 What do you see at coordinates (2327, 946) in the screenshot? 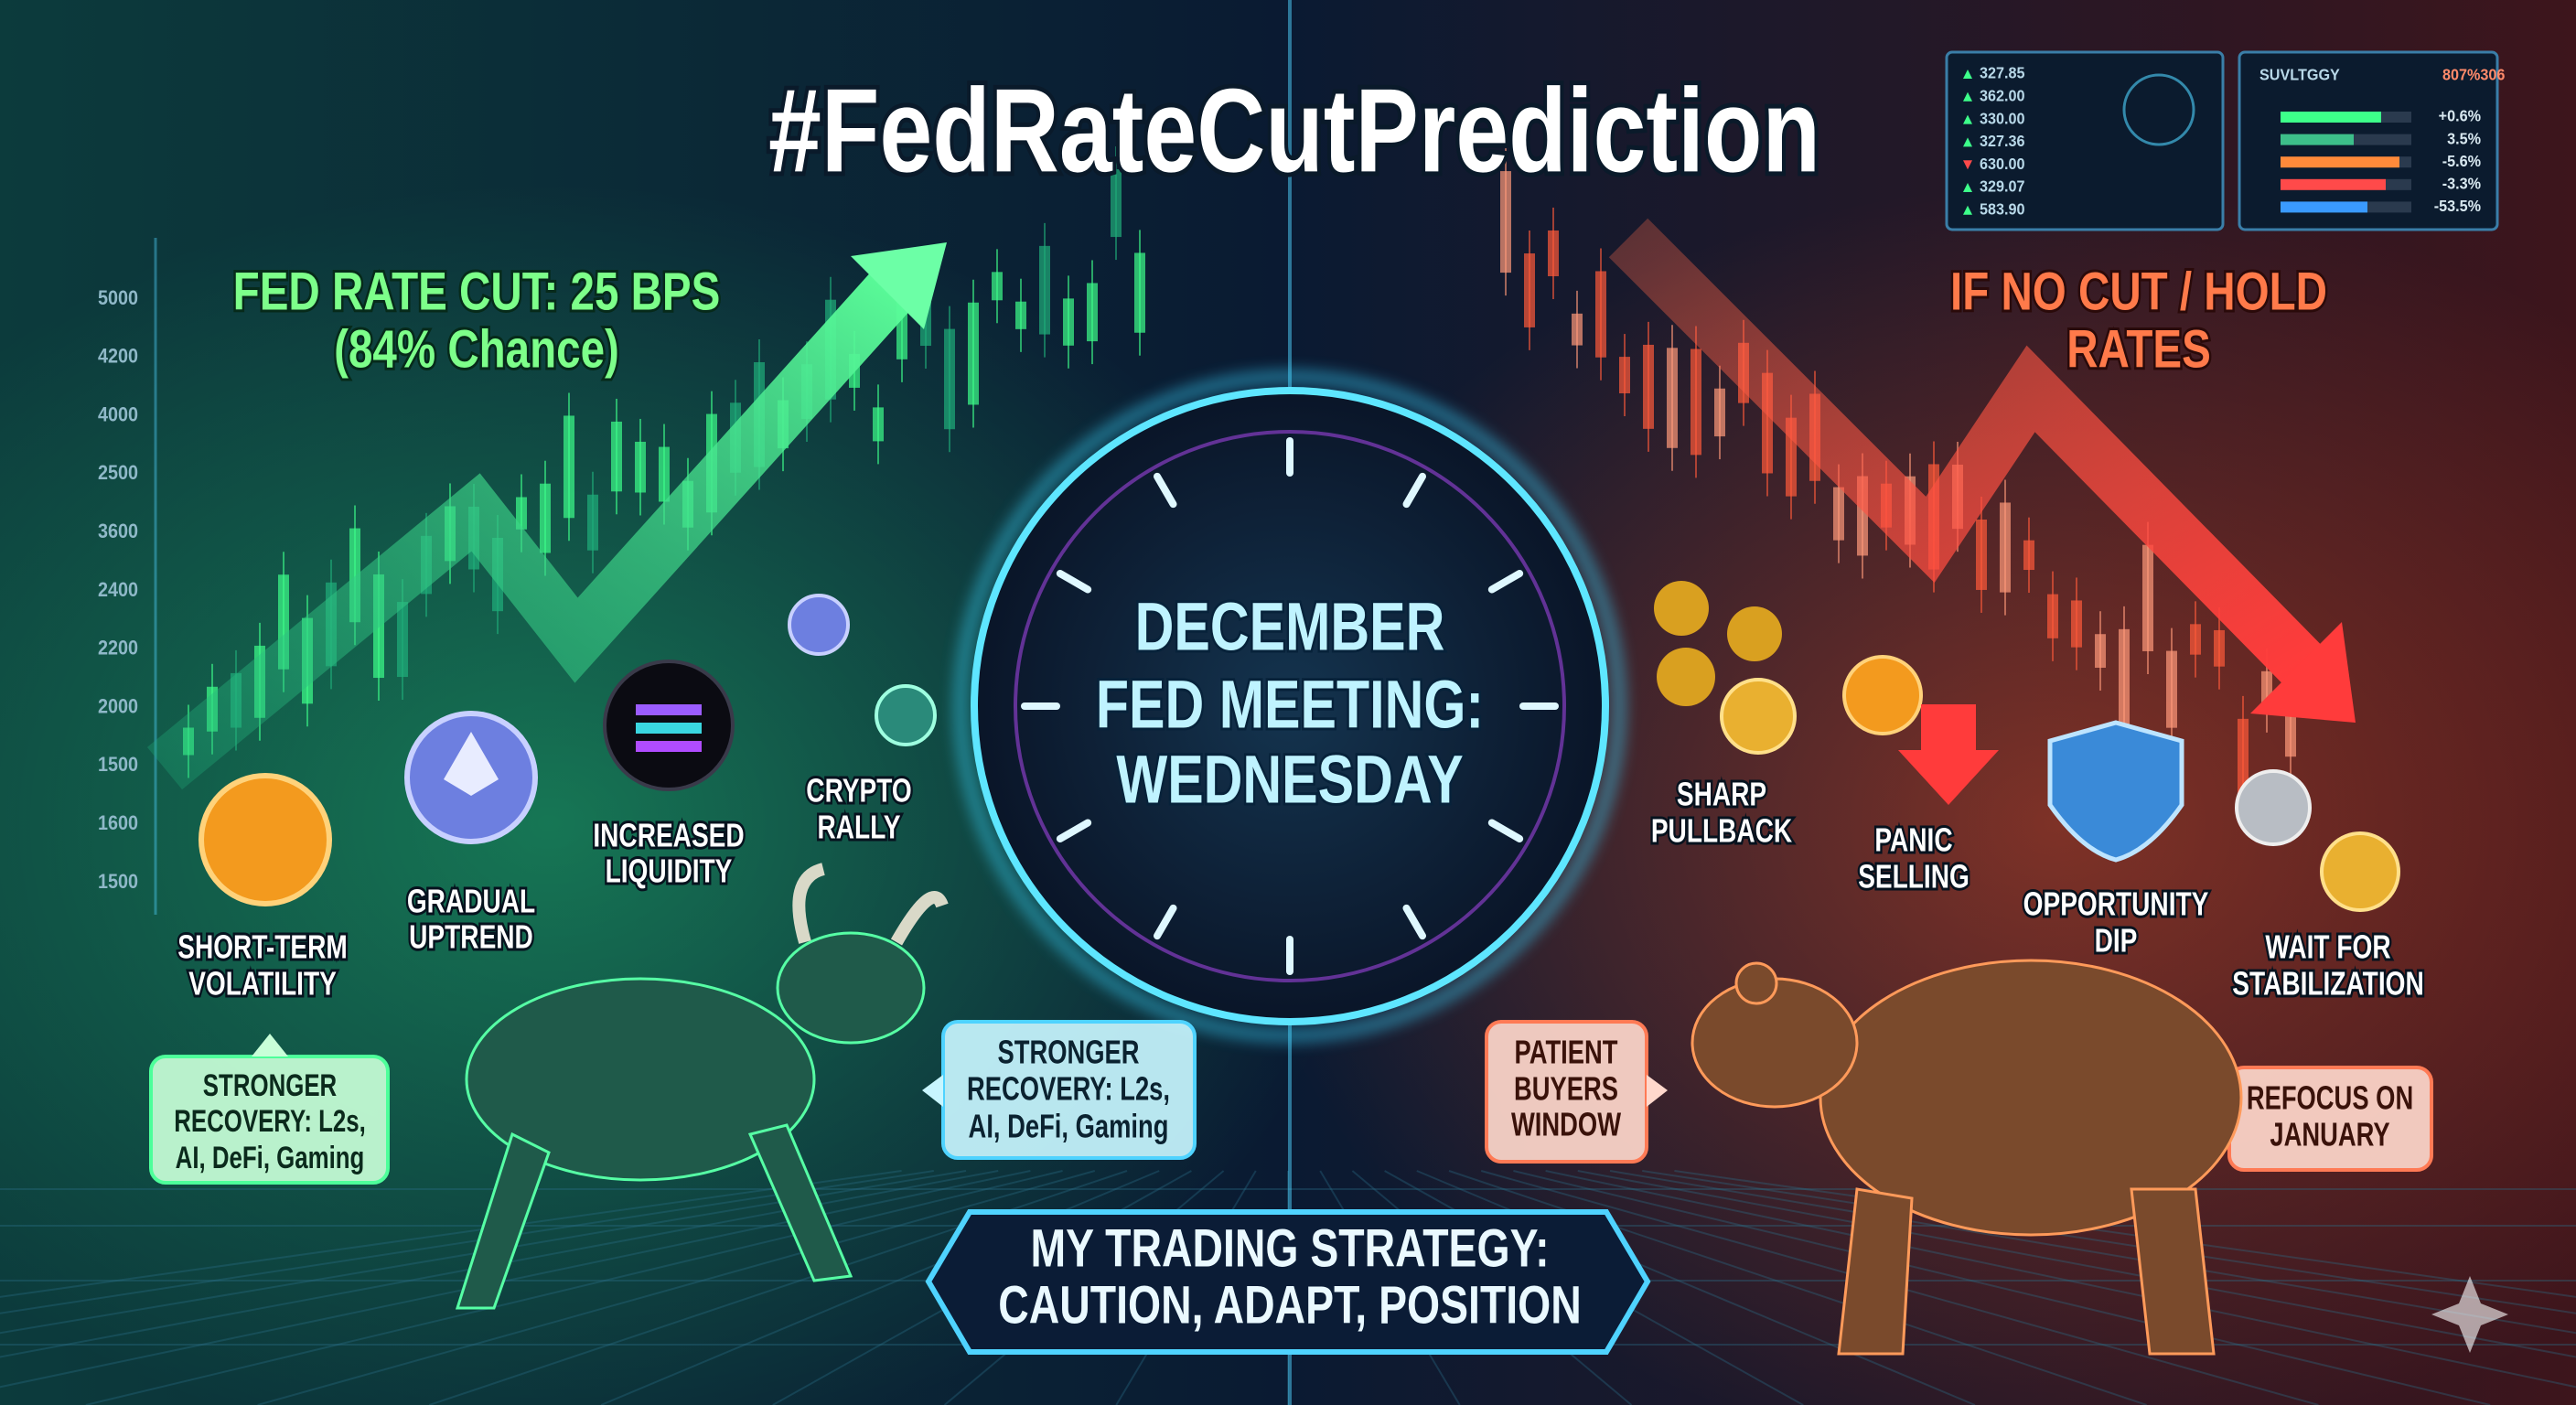
I see `right-label: WAIT FOR` at bounding box center [2327, 946].